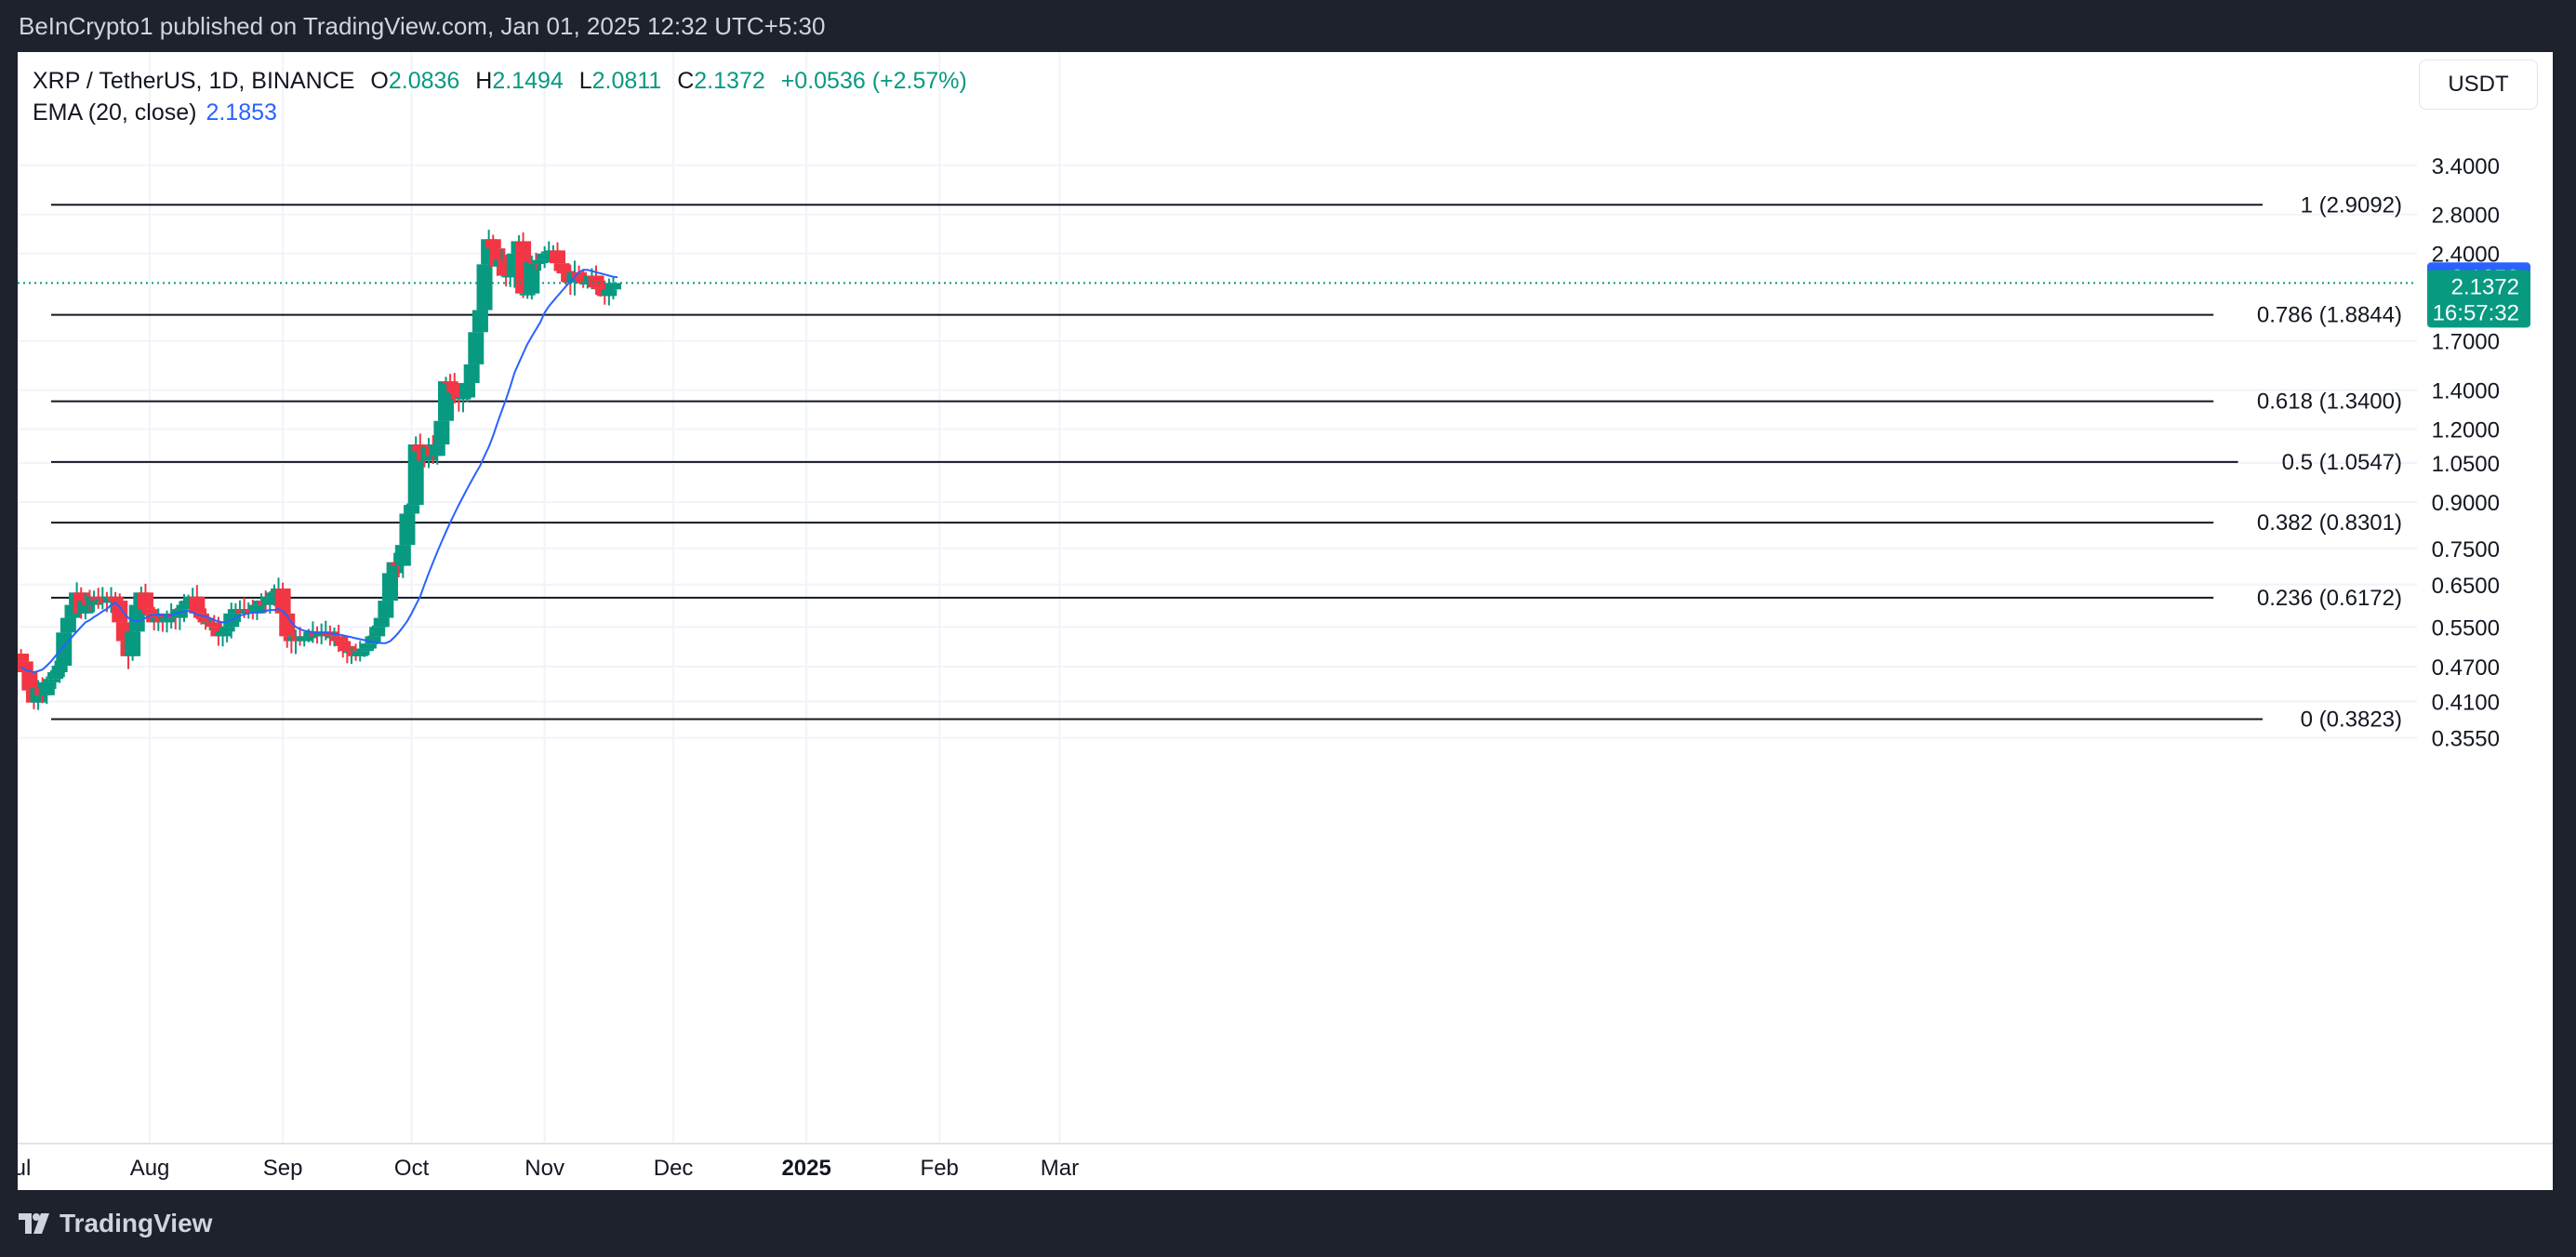 The width and height of the screenshot is (2576, 1257). I want to click on time-tick-label: Sep, so click(283, 1168).